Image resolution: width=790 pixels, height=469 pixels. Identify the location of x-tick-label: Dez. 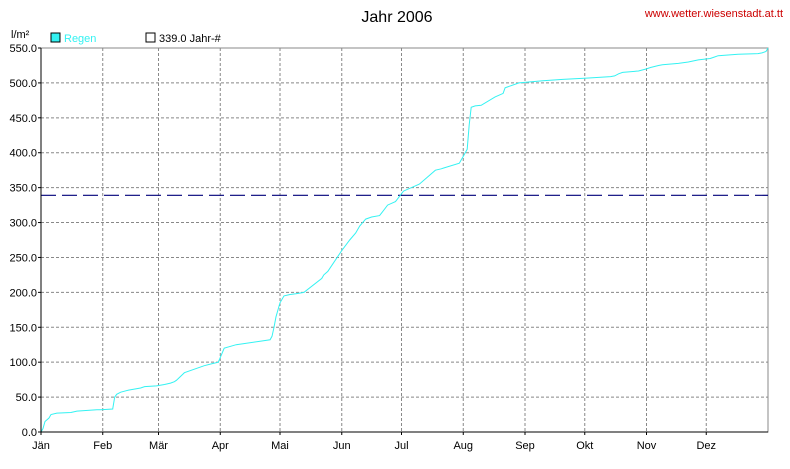
(706, 446).